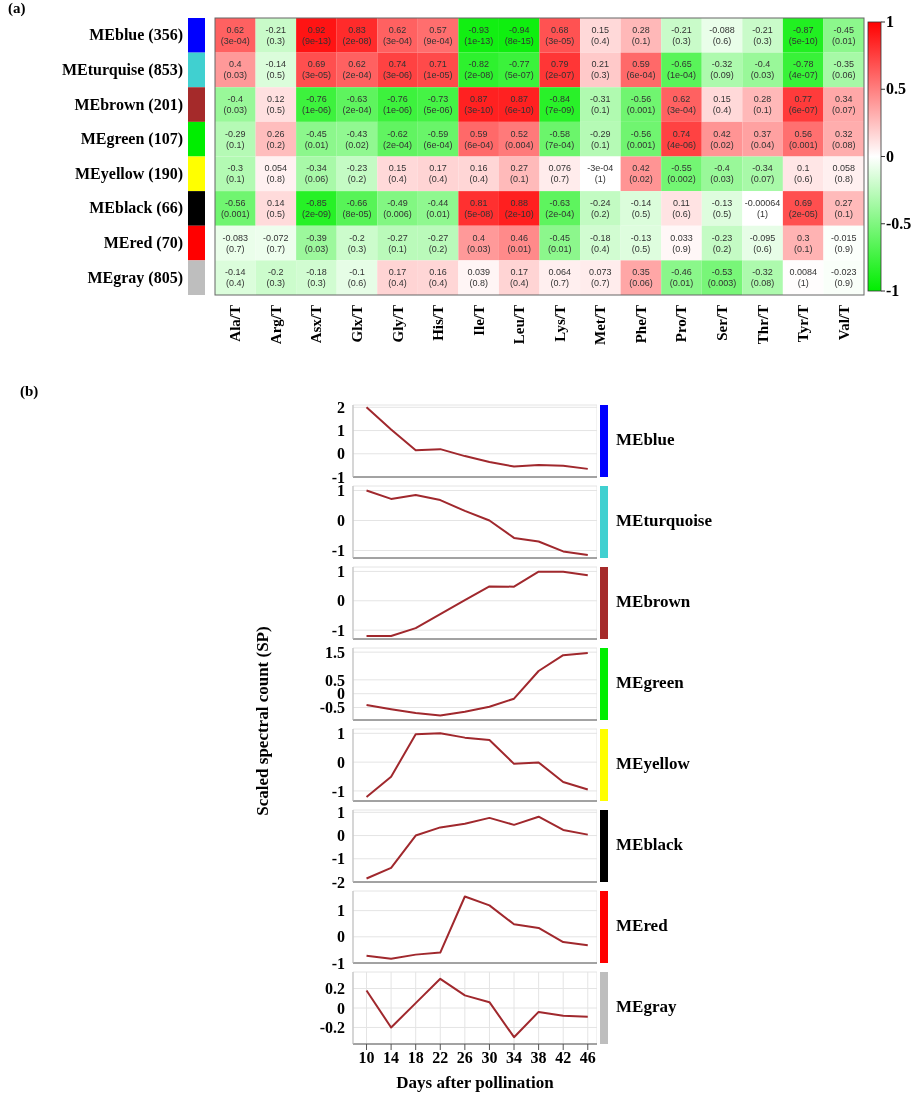  Describe the element at coordinates (128, 104) in the screenshot. I see `y-tick-label: MEbrown (201)` at that location.